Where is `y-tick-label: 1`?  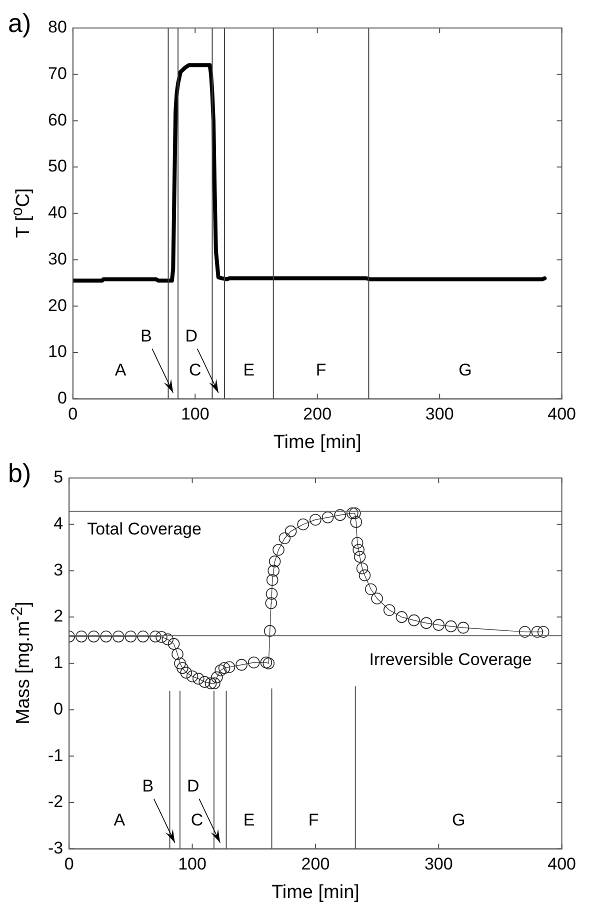 y-tick-label: 1 is located at coordinates (59, 662).